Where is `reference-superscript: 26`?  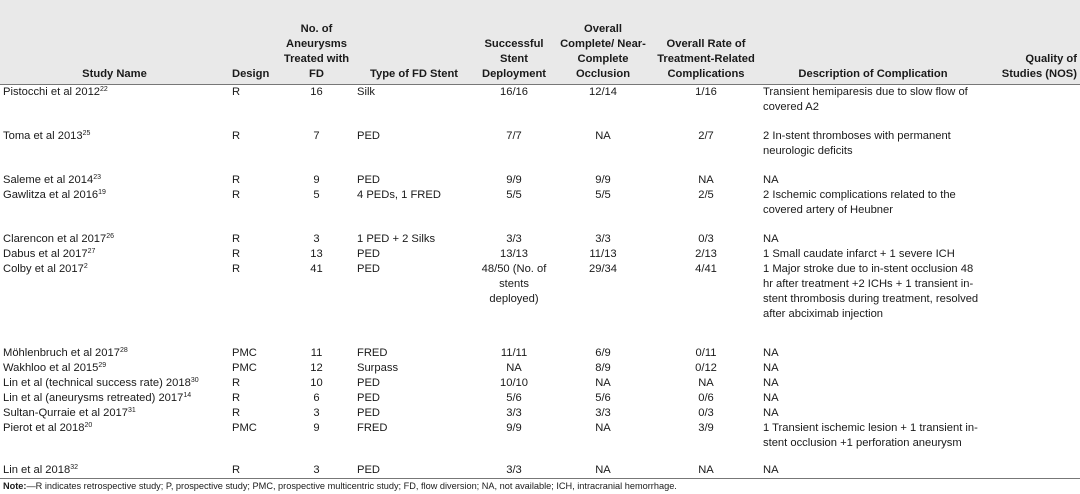 reference-superscript: 26 is located at coordinates (110, 236).